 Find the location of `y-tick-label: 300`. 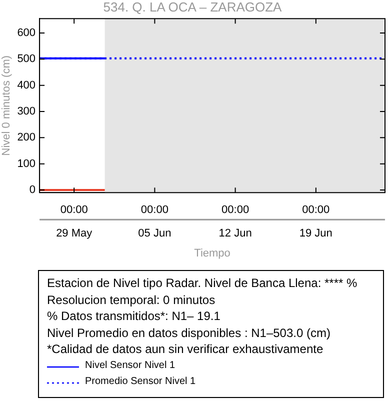

y-tick-label: 300 is located at coordinates (26, 112).